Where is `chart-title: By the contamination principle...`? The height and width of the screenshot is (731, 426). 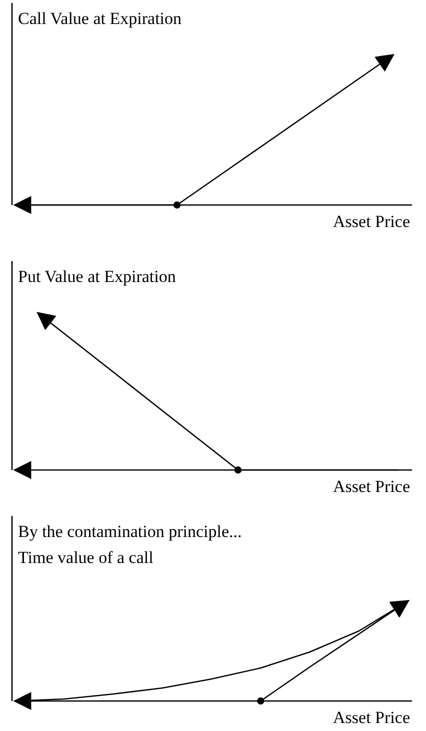 chart-title: By the contamination principle... is located at coordinates (130, 531).